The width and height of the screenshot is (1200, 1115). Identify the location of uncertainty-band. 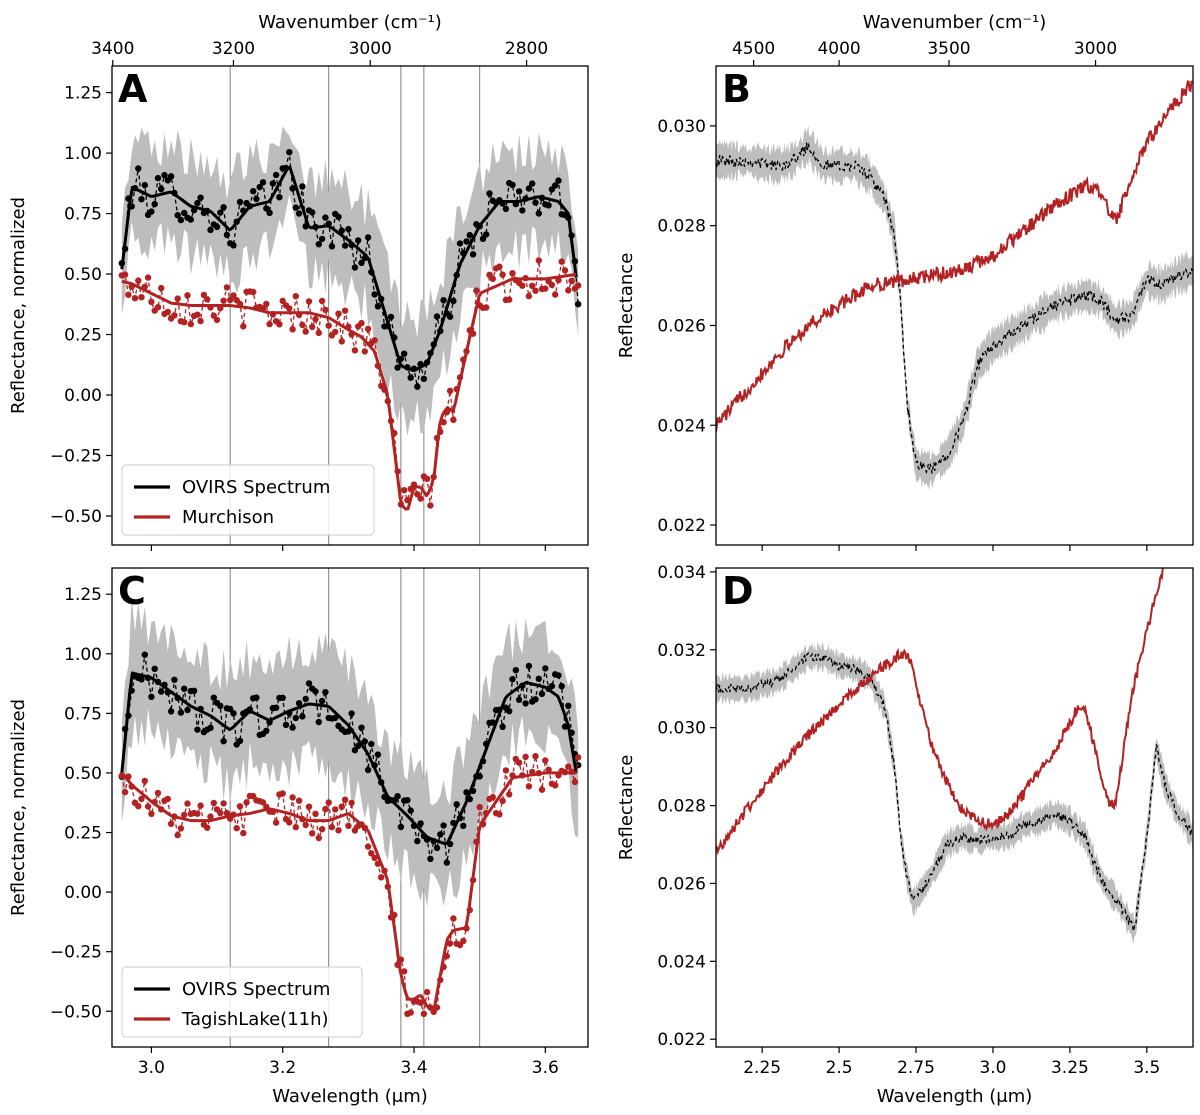
(350, 281).